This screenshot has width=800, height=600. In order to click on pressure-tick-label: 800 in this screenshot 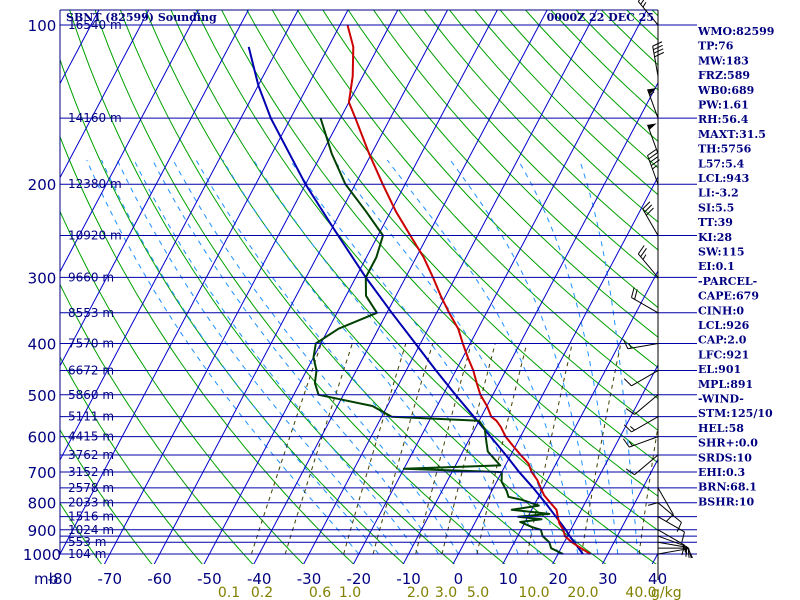, I will do `click(42, 504)`.